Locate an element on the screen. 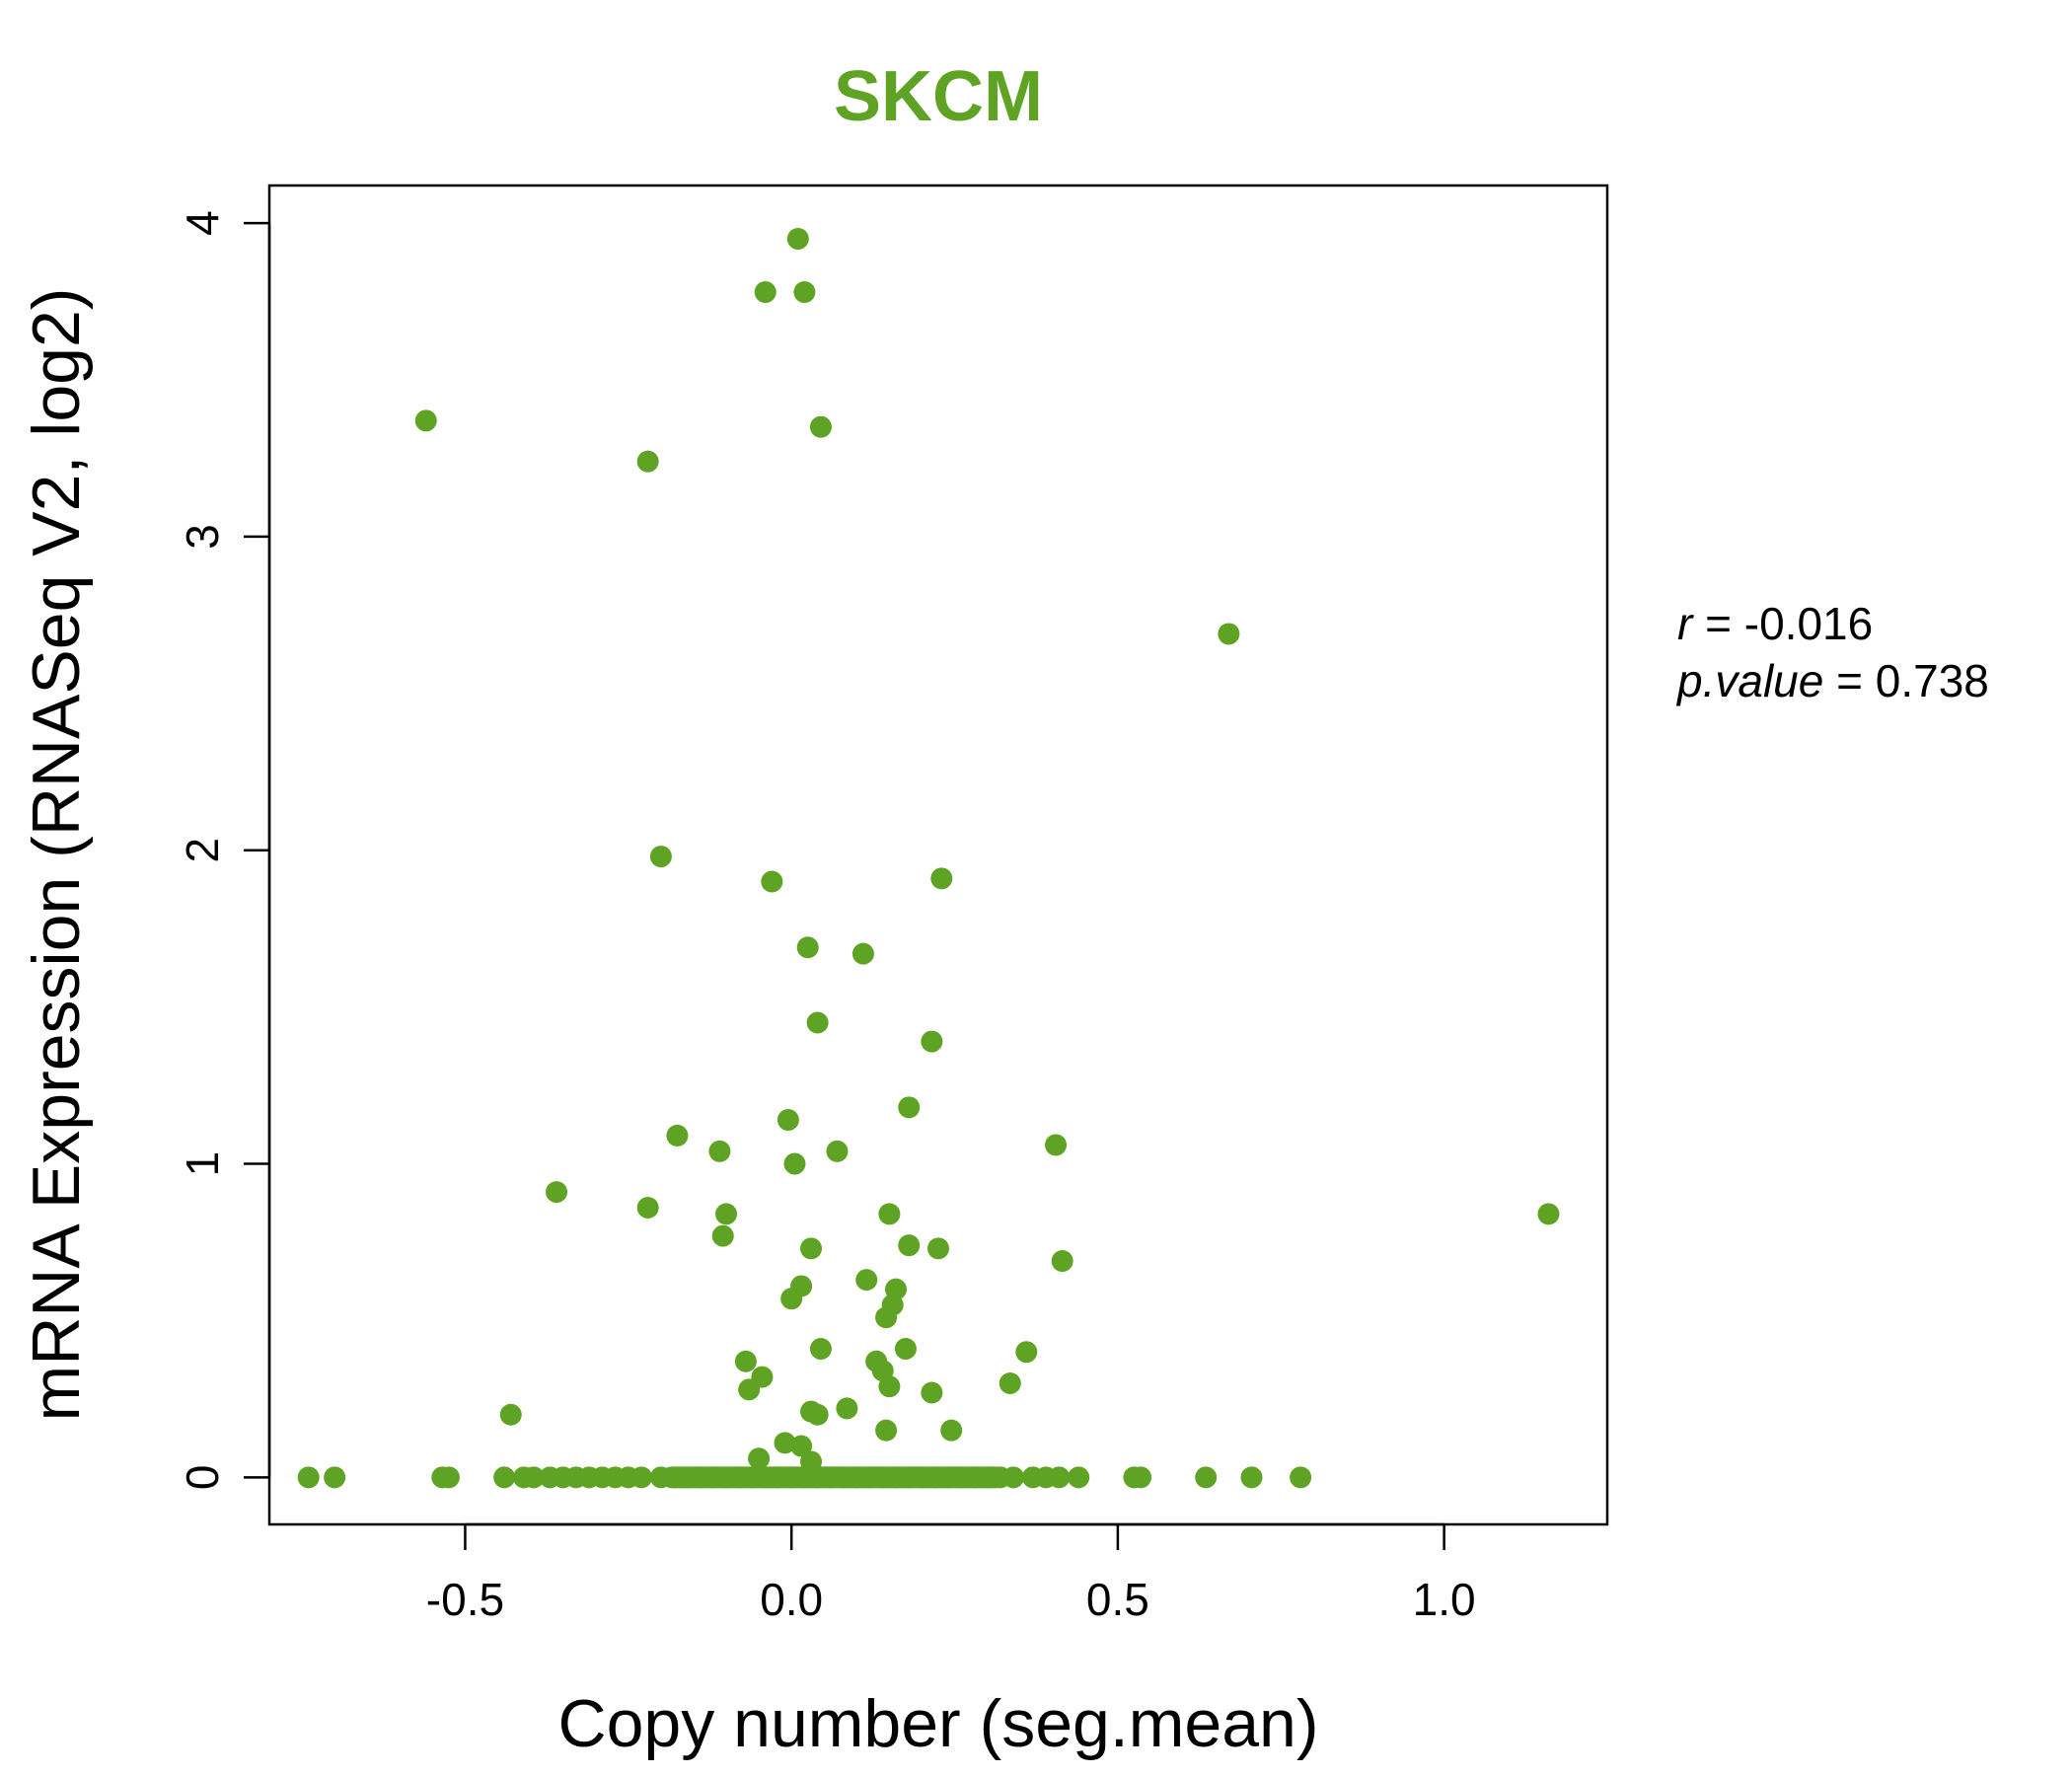 The image size is (2072, 1776). y-tick-label: 4 is located at coordinates (203, 223).